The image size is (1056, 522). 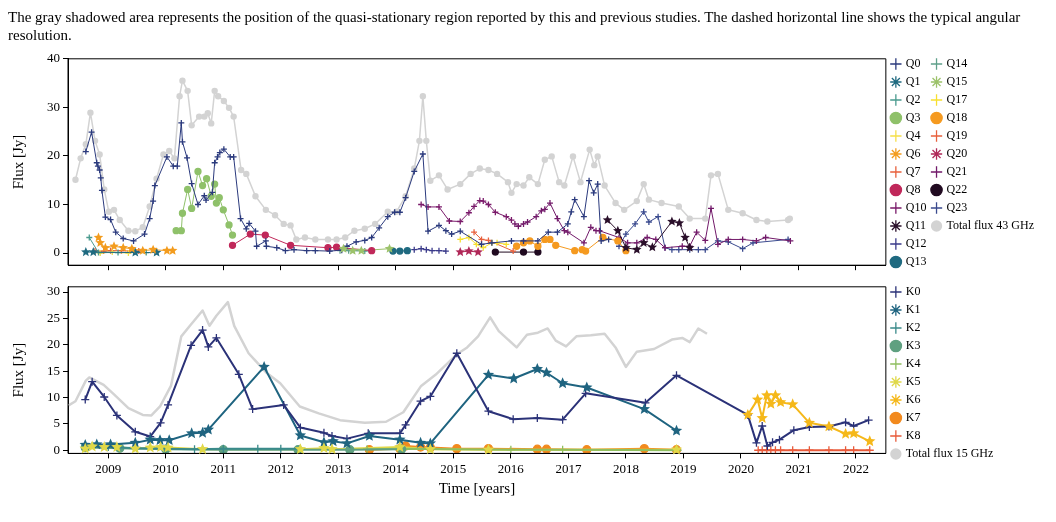 I want to click on x-tick-label: 2017, so click(x=568, y=468).